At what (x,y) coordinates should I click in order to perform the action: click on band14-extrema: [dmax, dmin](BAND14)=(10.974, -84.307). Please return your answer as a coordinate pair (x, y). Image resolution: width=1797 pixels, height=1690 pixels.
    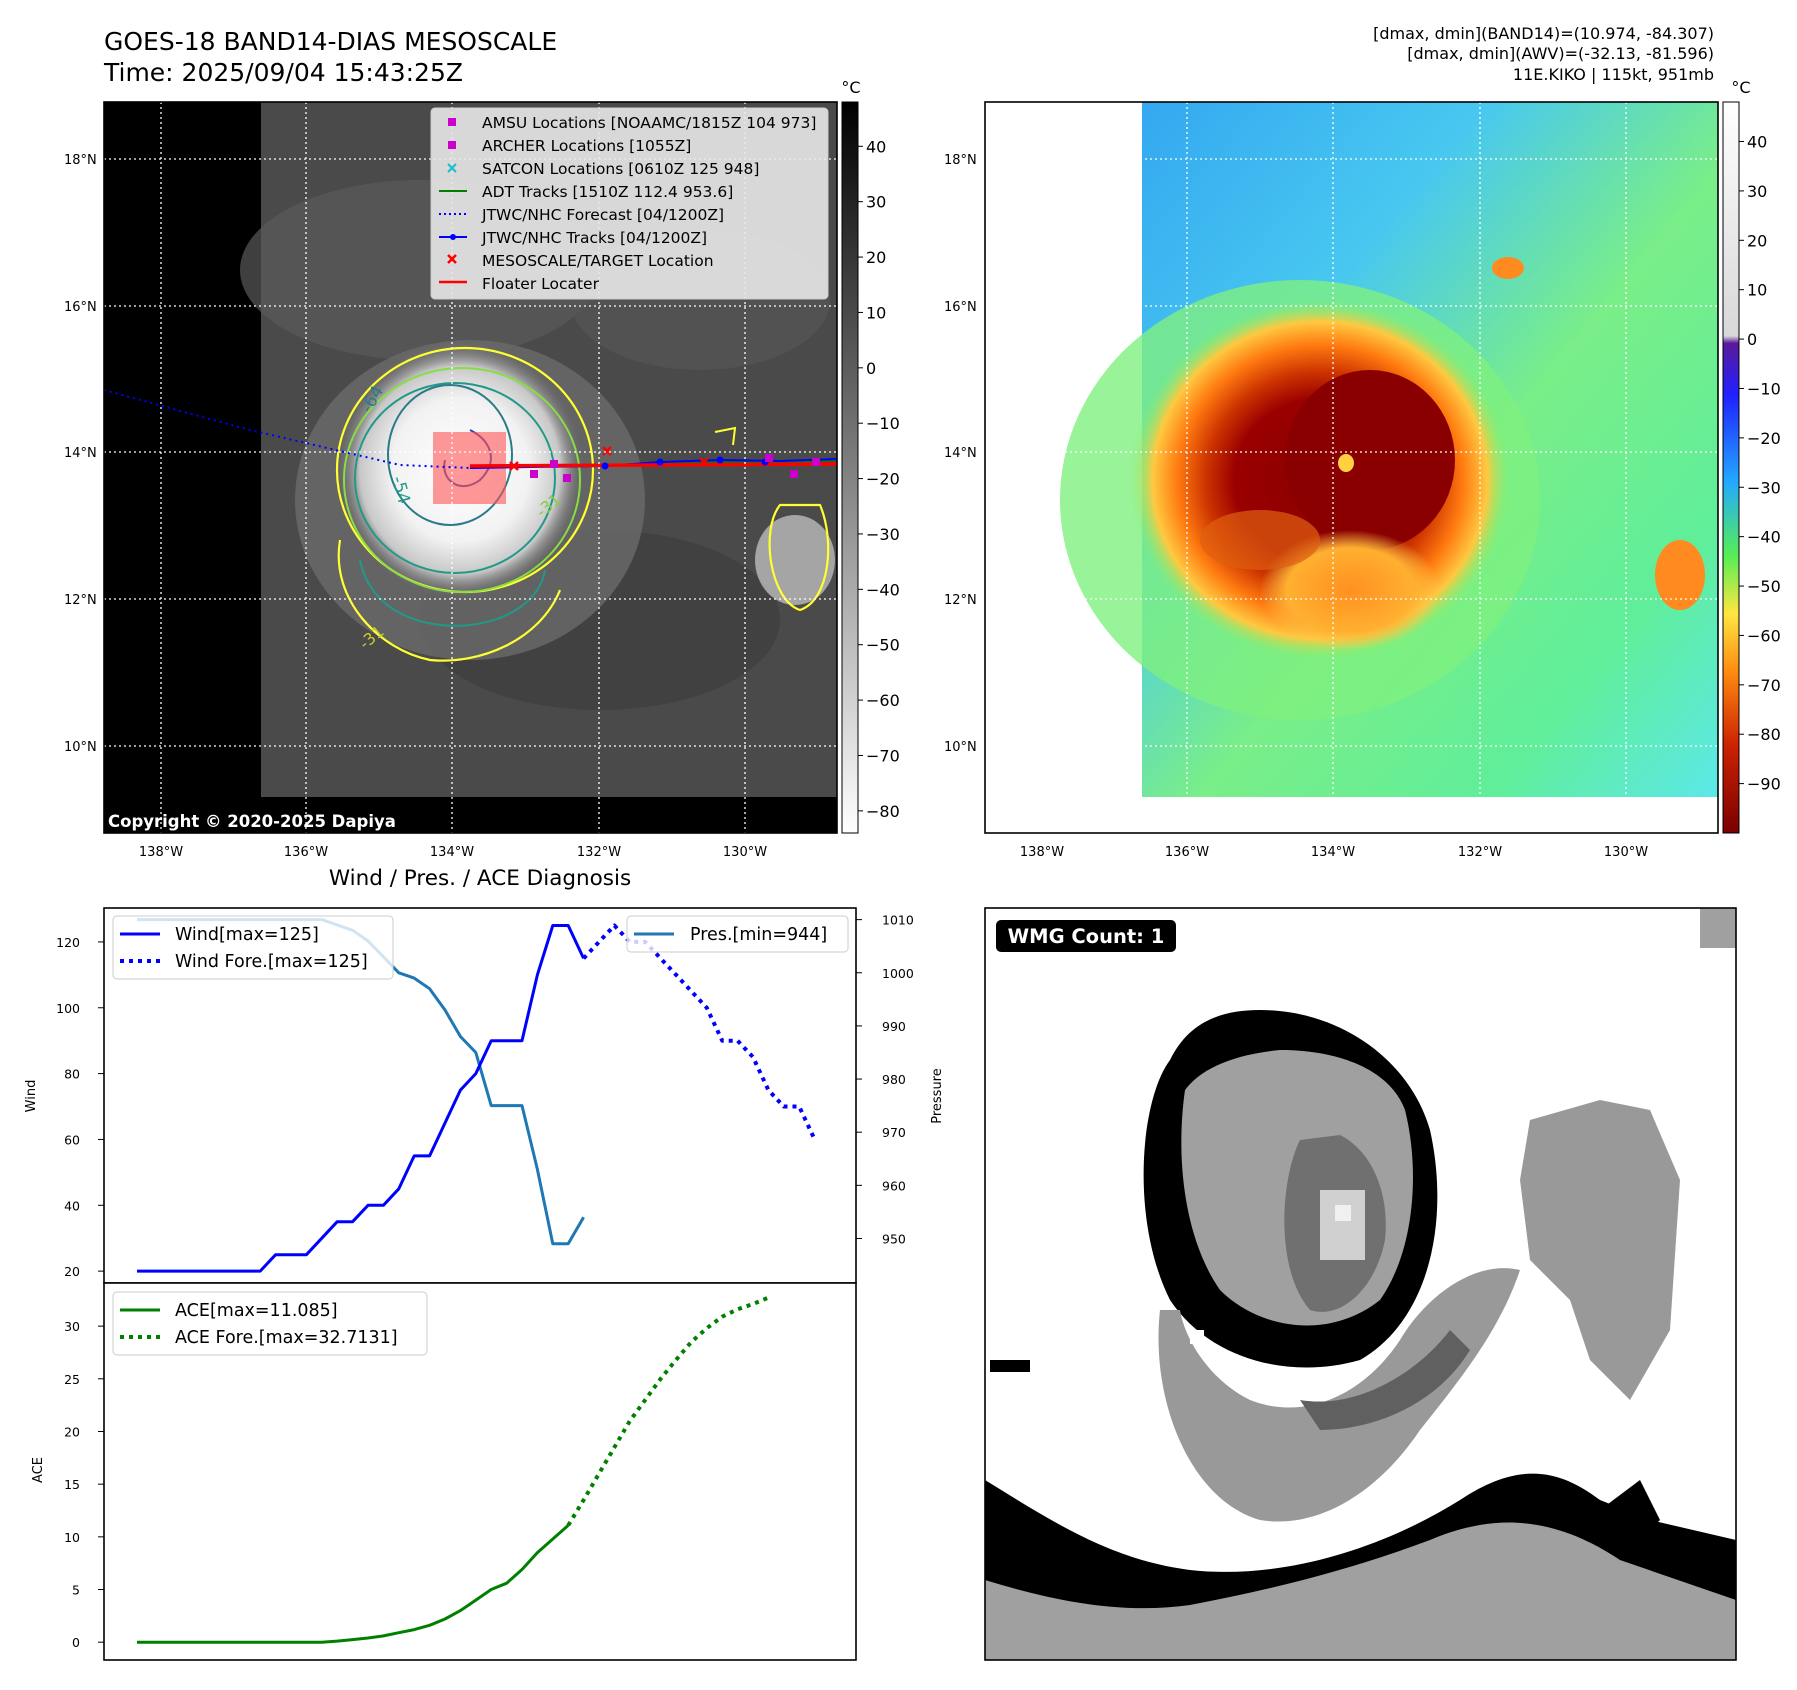
    Looking at the image, I should click on (1543, 33).